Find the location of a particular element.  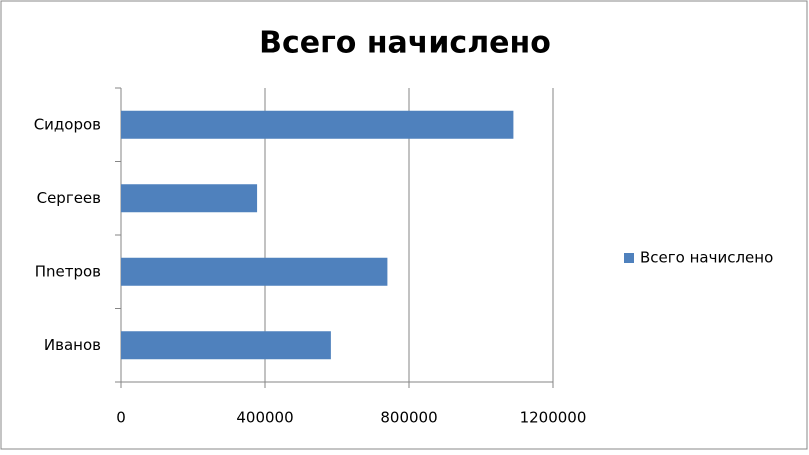

y-tick-label: Сидоров is located at coordinates (67, 124).